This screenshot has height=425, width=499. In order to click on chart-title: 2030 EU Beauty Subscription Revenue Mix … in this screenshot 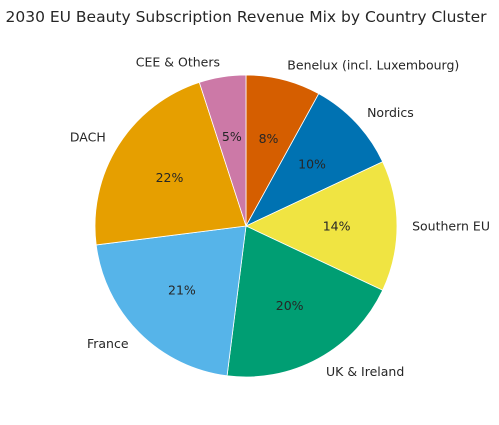, I will do `click(246, 17)`.